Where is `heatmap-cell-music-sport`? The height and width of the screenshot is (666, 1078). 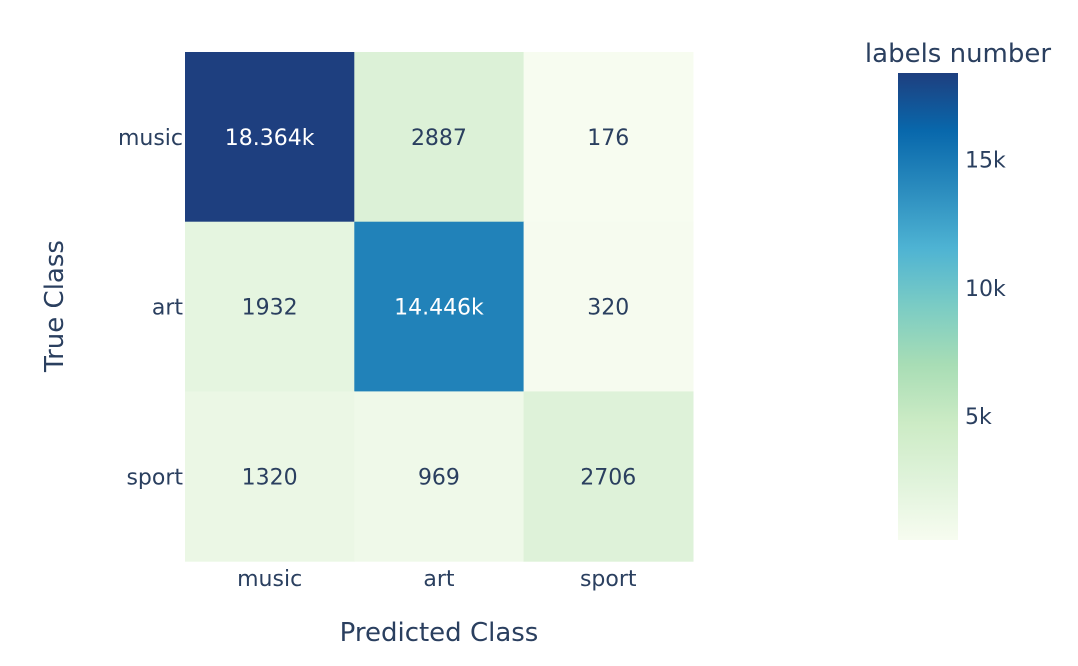 heatmap-cell-music-sport is located at coordinates (608, 137).